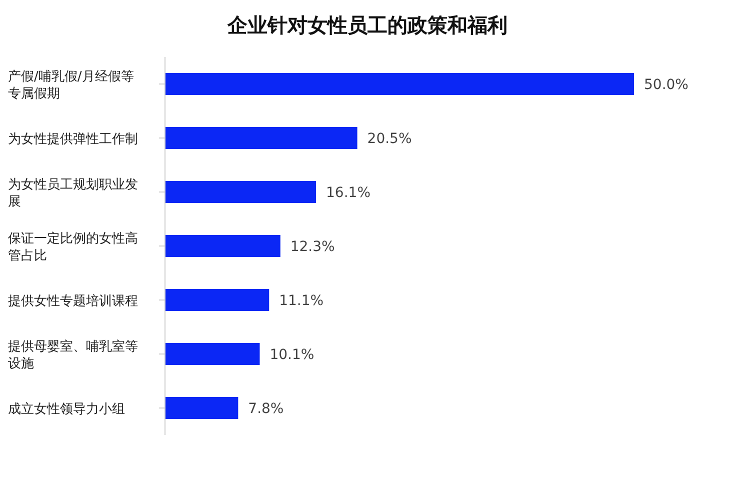  What do you see at coordinates (666, 84) in the screenshot?
I see `data-label: 50.0%` at bounding box center [666, 84].